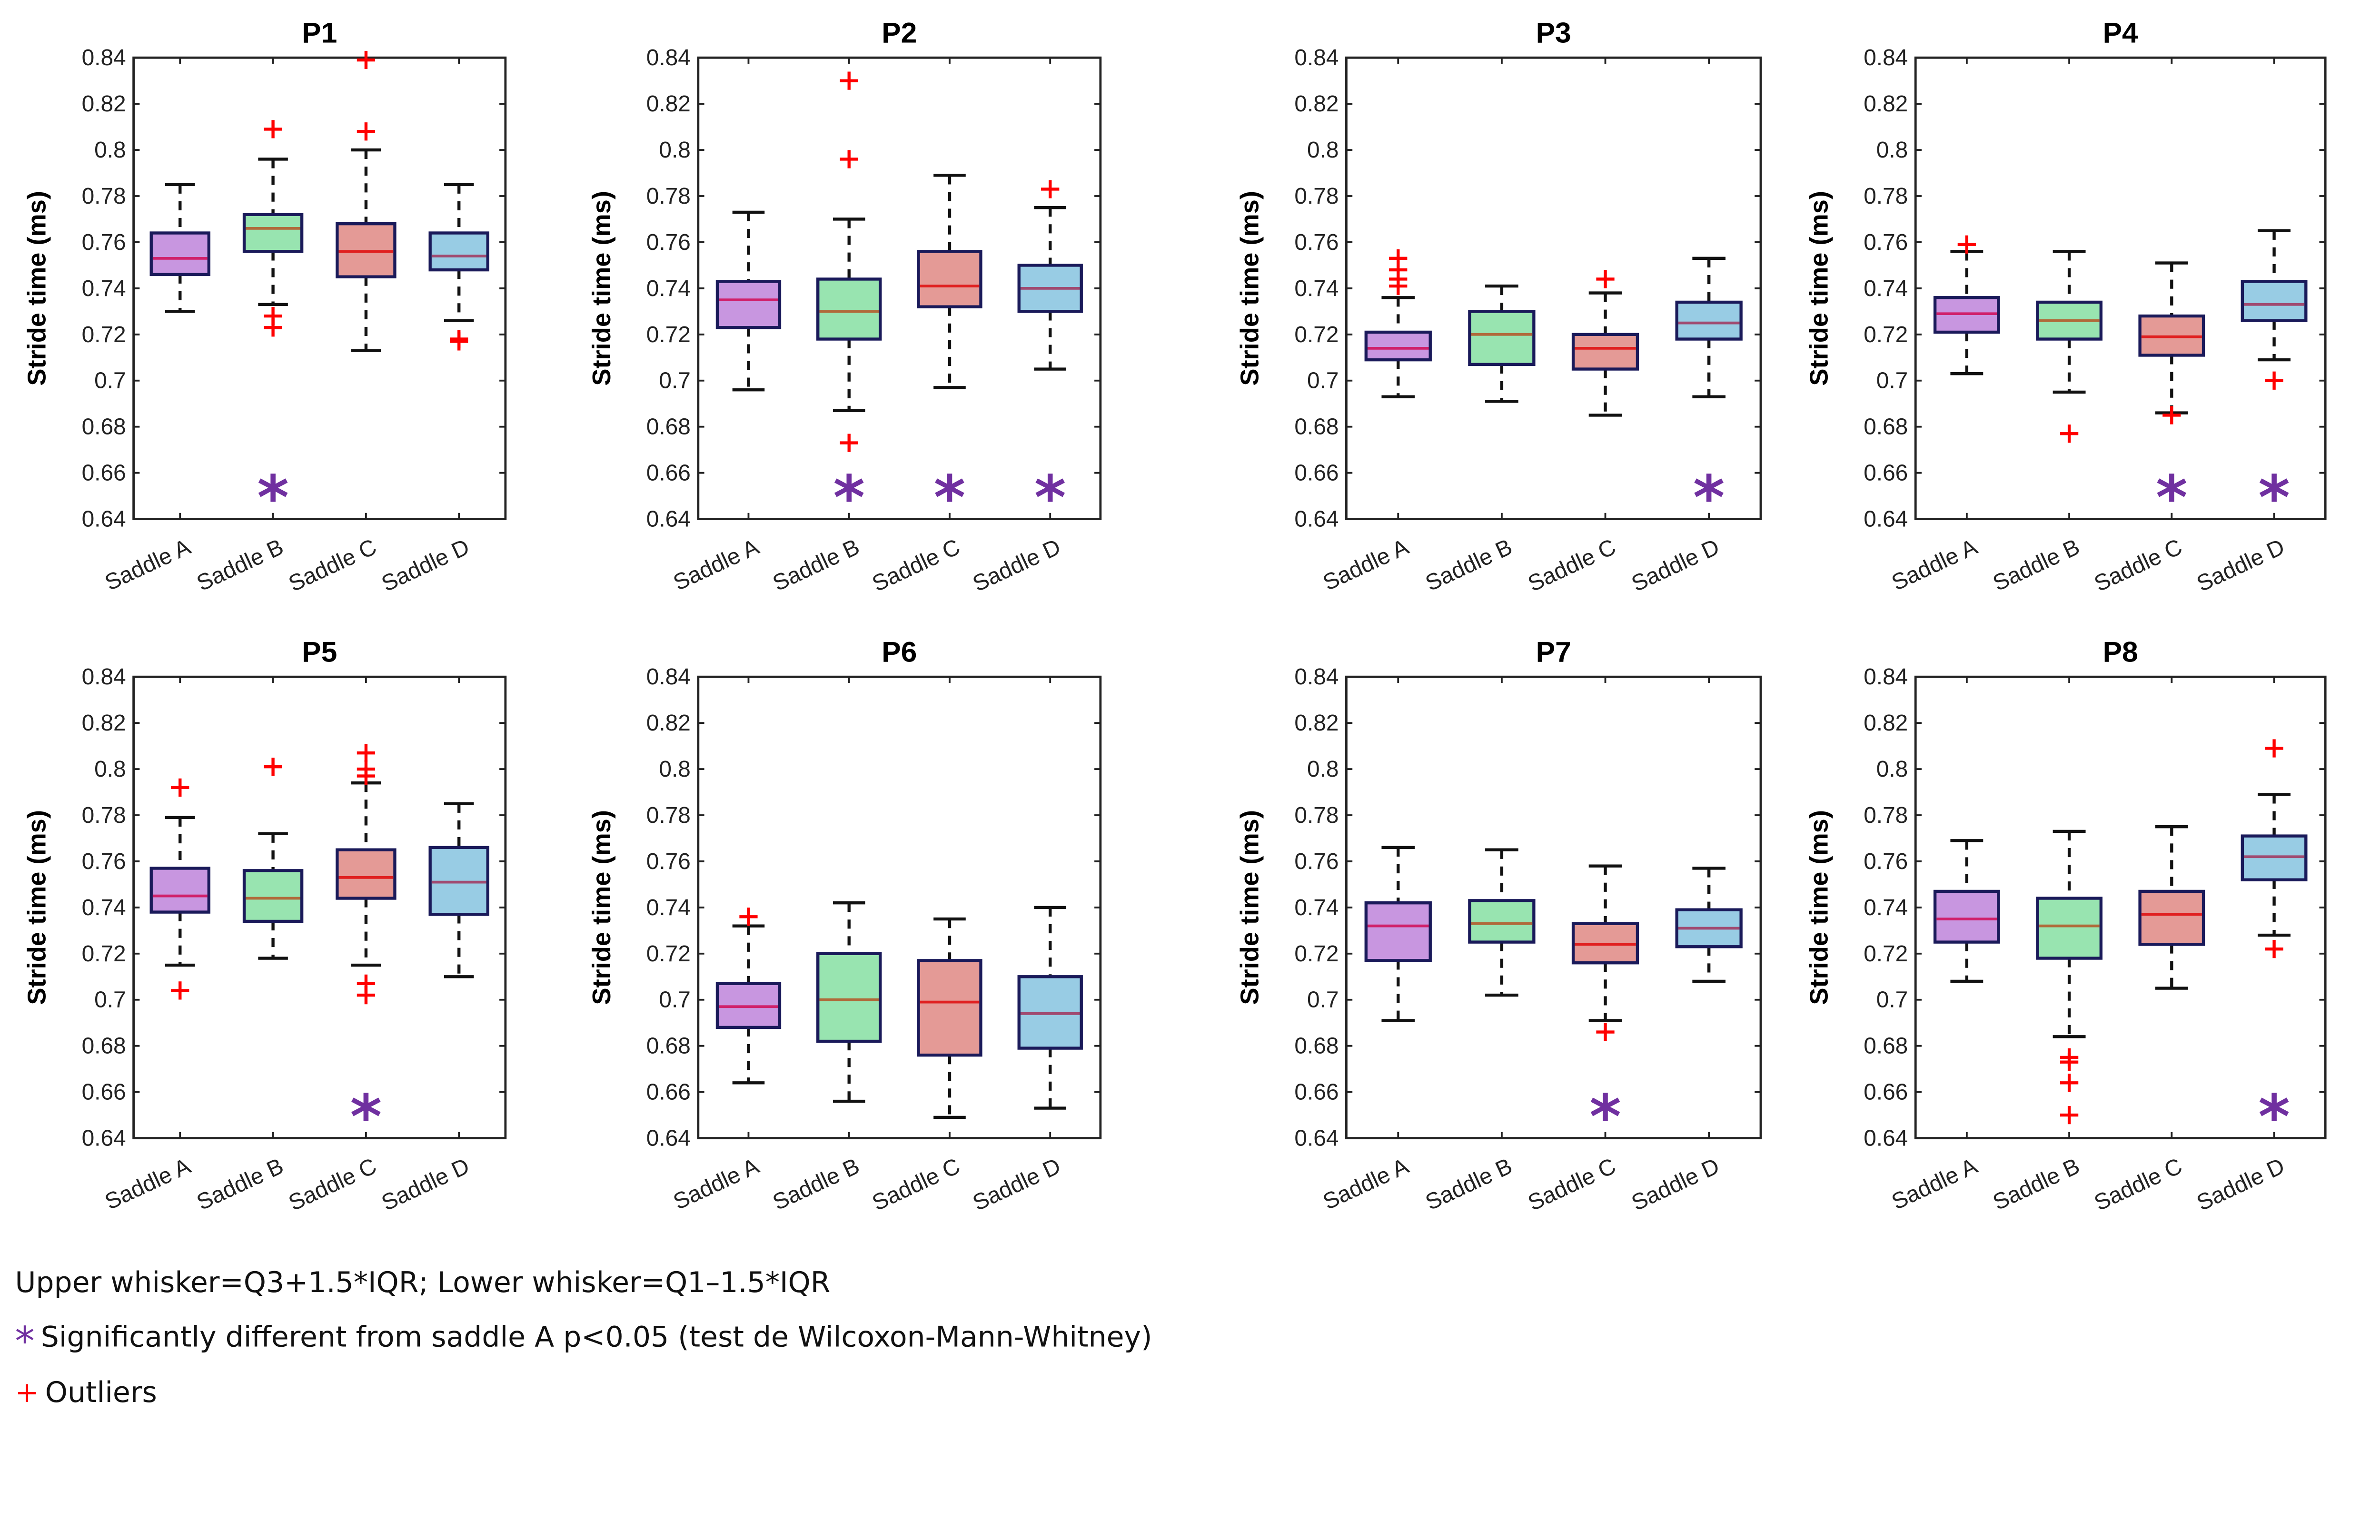 This screenshot has height=1540, width=2380. What do you see at coordinates (1316, 473) in the screenshot?
I see `y-tick-label: 0.66` at bounding box center [1316, 473].